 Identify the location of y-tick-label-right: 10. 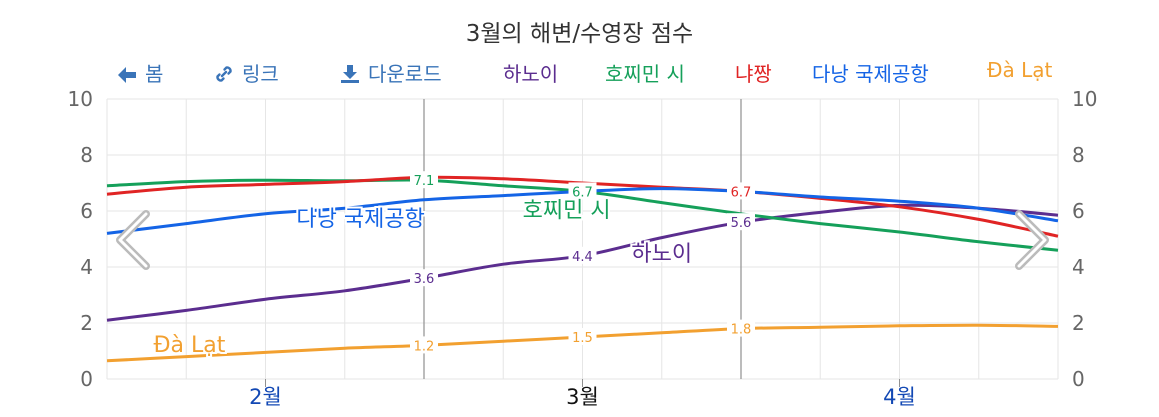
(1084, 99).